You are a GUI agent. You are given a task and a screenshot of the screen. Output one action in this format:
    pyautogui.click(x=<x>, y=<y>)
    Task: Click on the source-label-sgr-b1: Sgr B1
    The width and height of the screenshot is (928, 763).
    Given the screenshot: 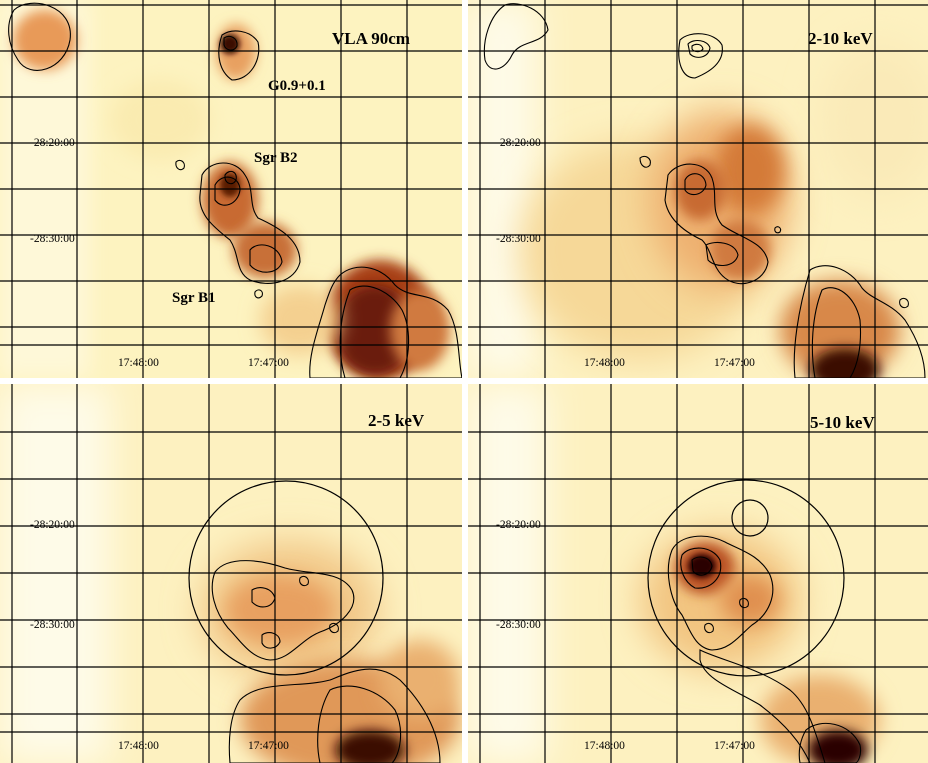 What is the action you would take?
    pyautogui.click(x=193, y=298)
    